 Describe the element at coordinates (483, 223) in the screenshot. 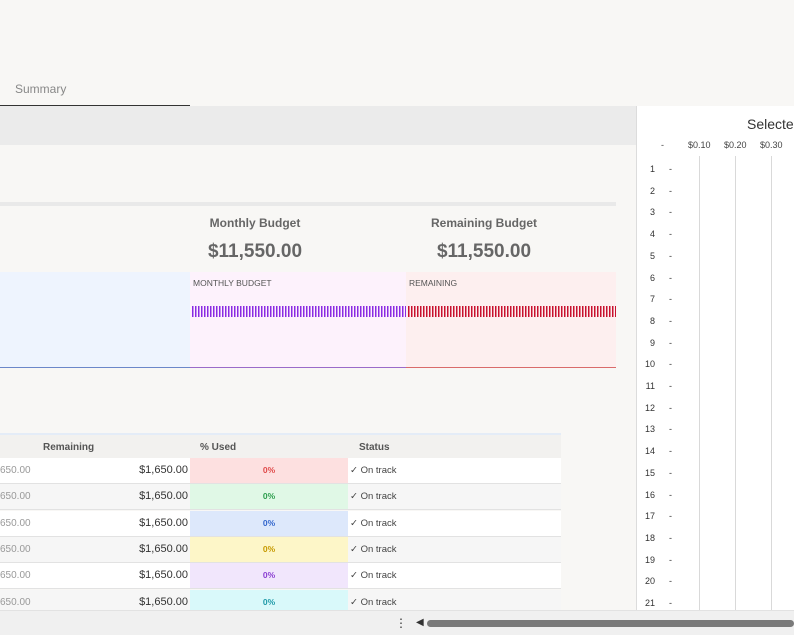

I see `kpi-remaining-label: Remaining Budget` at that location.